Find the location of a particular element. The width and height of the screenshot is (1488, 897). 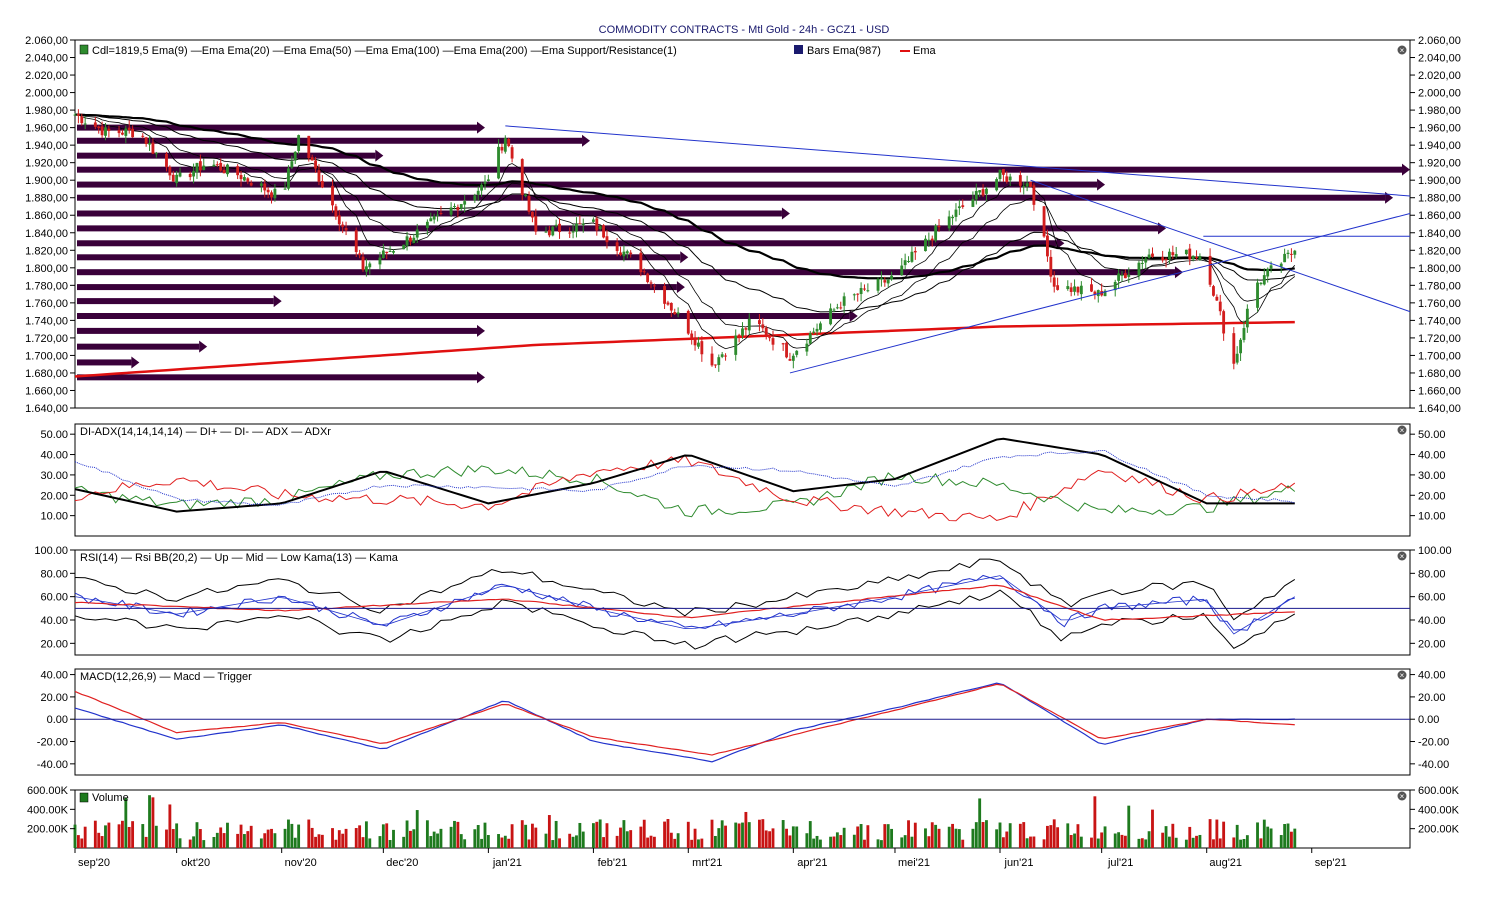

y-tick-label: 60.00 is located at coordinates (1432, 598).